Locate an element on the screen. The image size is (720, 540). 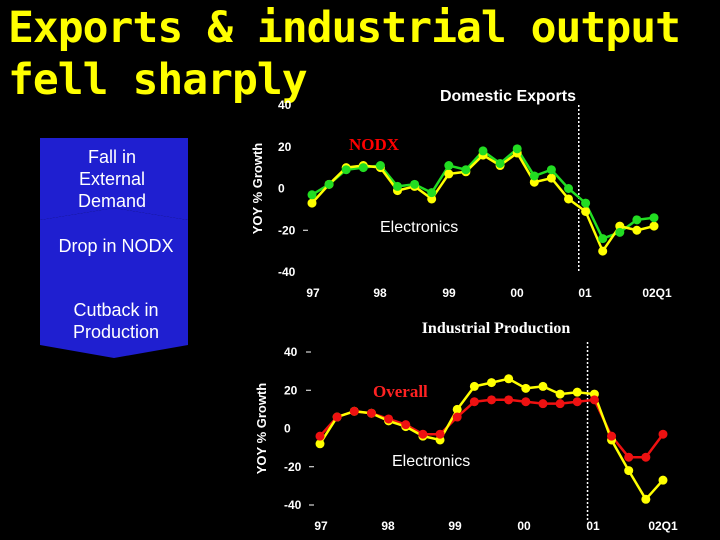
industrial-y-tick-label: 20 is located at coordinates (291, 390).